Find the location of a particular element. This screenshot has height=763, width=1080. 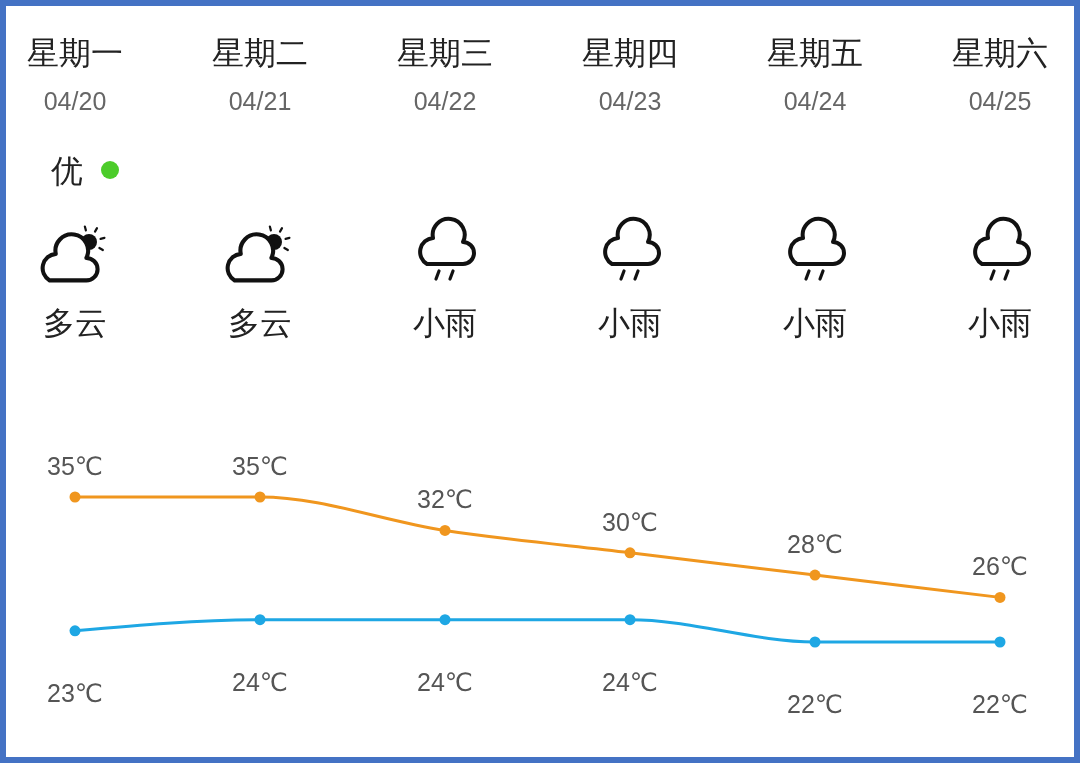

data-label: 23℃ is located at coordinates (75, 692).